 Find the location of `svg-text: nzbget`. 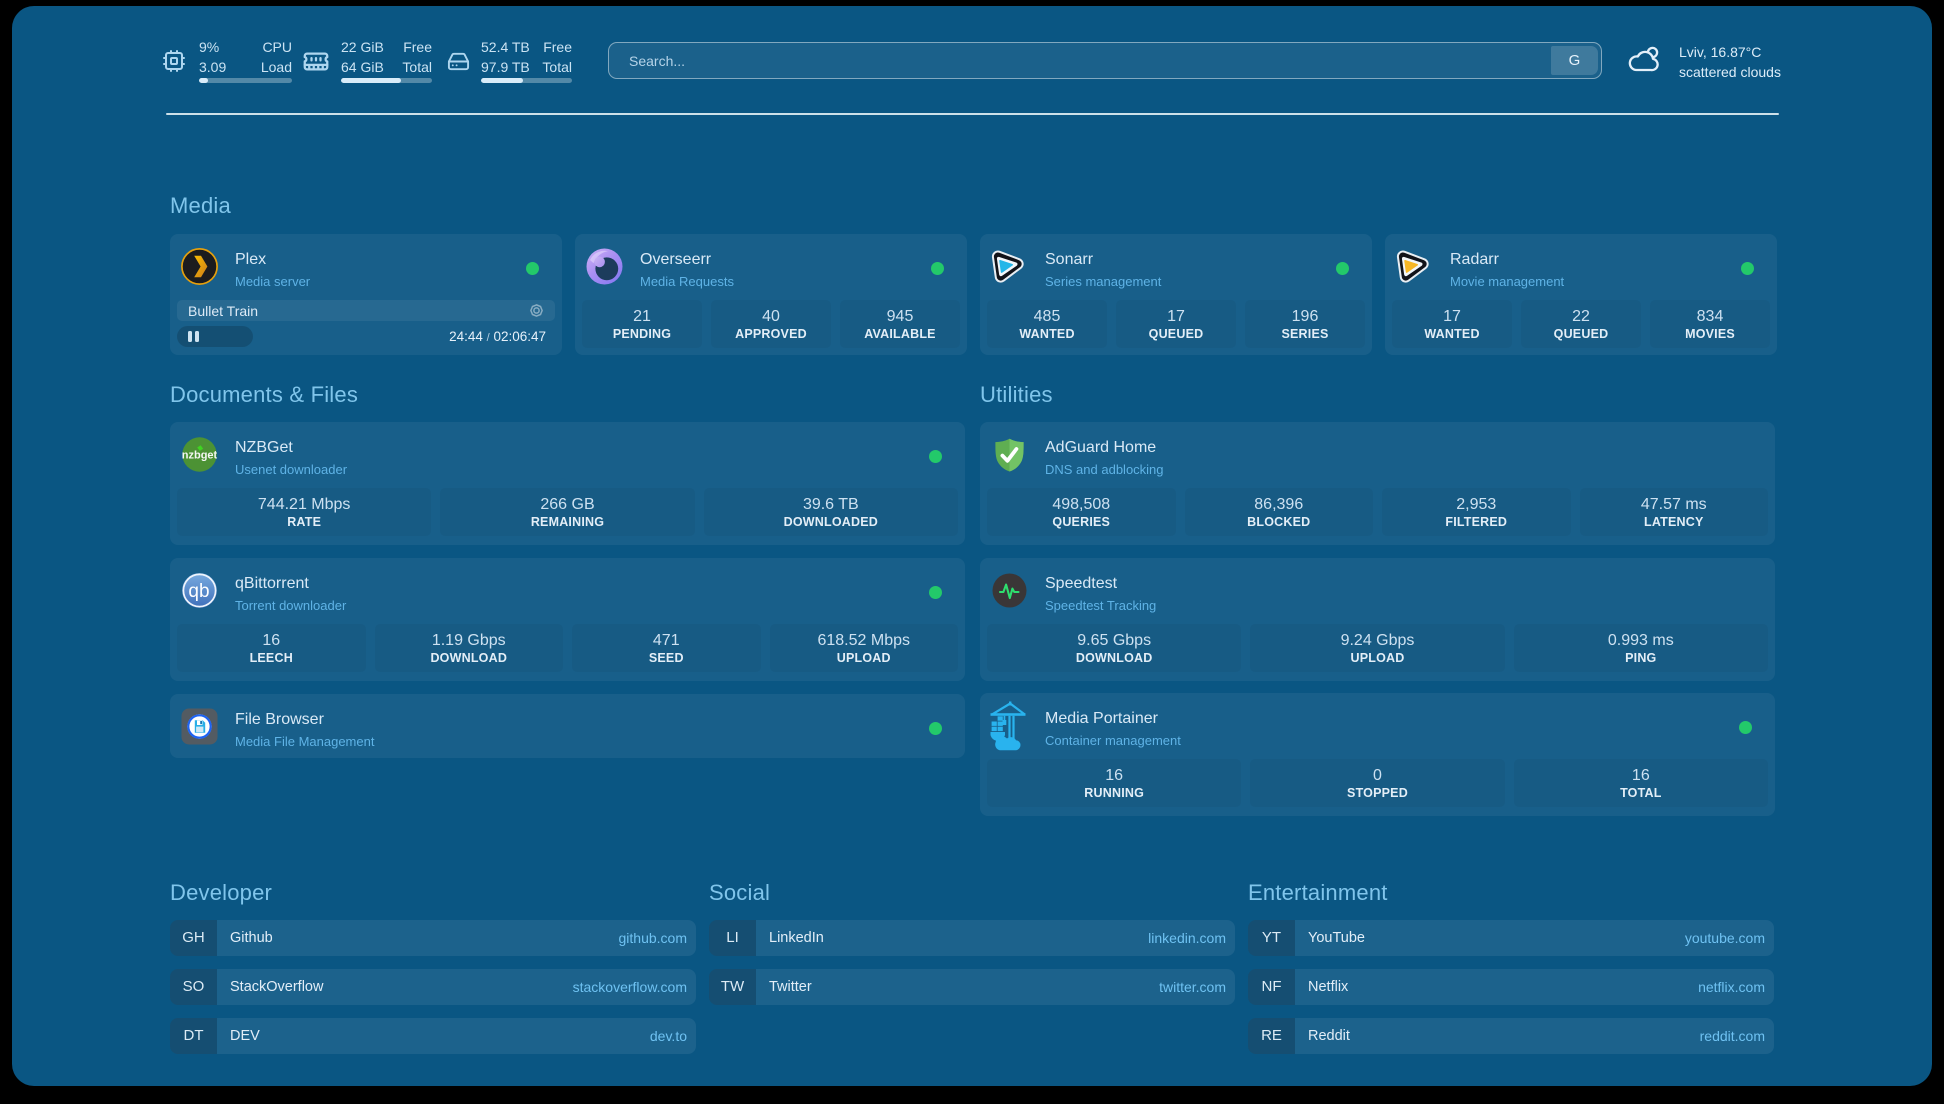

svg-text: nzbget is located at coordinates (200, 456).